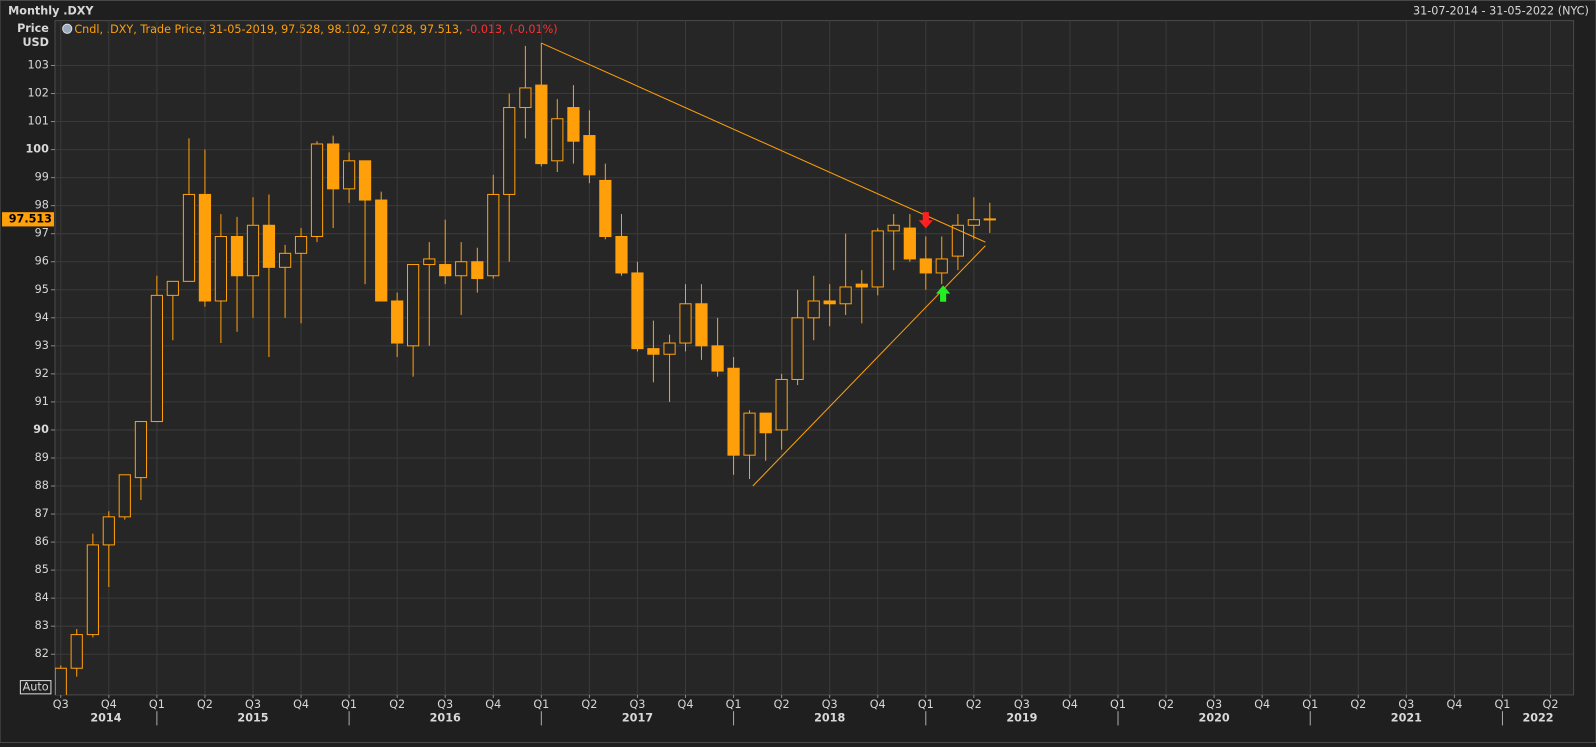  What do you see at coordinates (1501, 10) in the screenshot?
I see `date-range: 31-07-2014 - 31-05-2022 (NYC)` at bounding box center [1501, 10].